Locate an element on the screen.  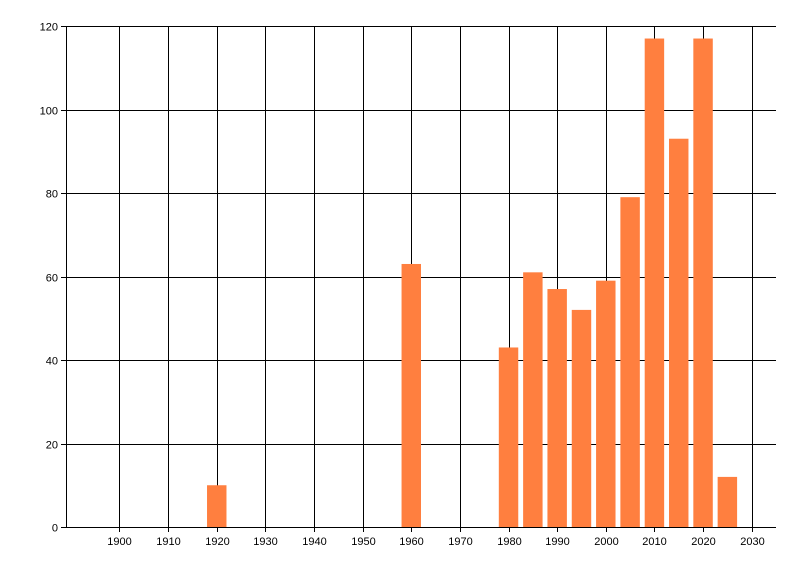
x-tick-label: 1940 is located at coordinates (314, 542).